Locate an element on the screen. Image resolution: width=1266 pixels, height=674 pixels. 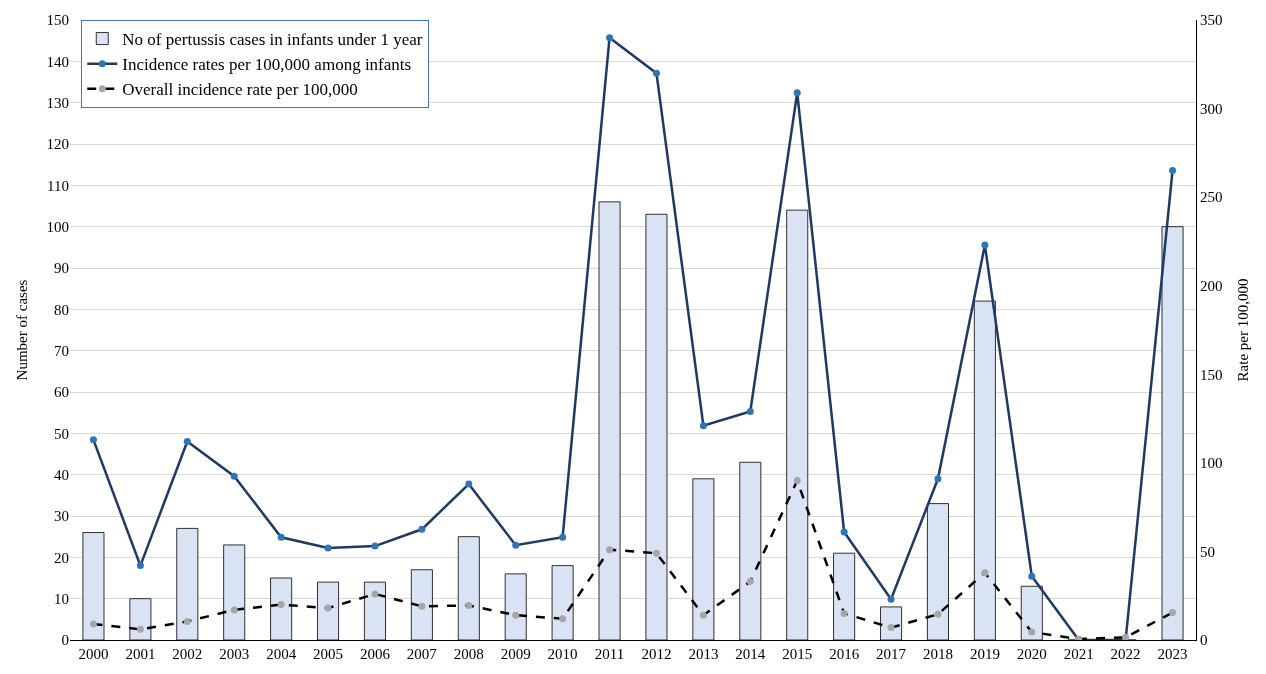
x-tick-label: 2020 is located at coordinates (1031, 654).